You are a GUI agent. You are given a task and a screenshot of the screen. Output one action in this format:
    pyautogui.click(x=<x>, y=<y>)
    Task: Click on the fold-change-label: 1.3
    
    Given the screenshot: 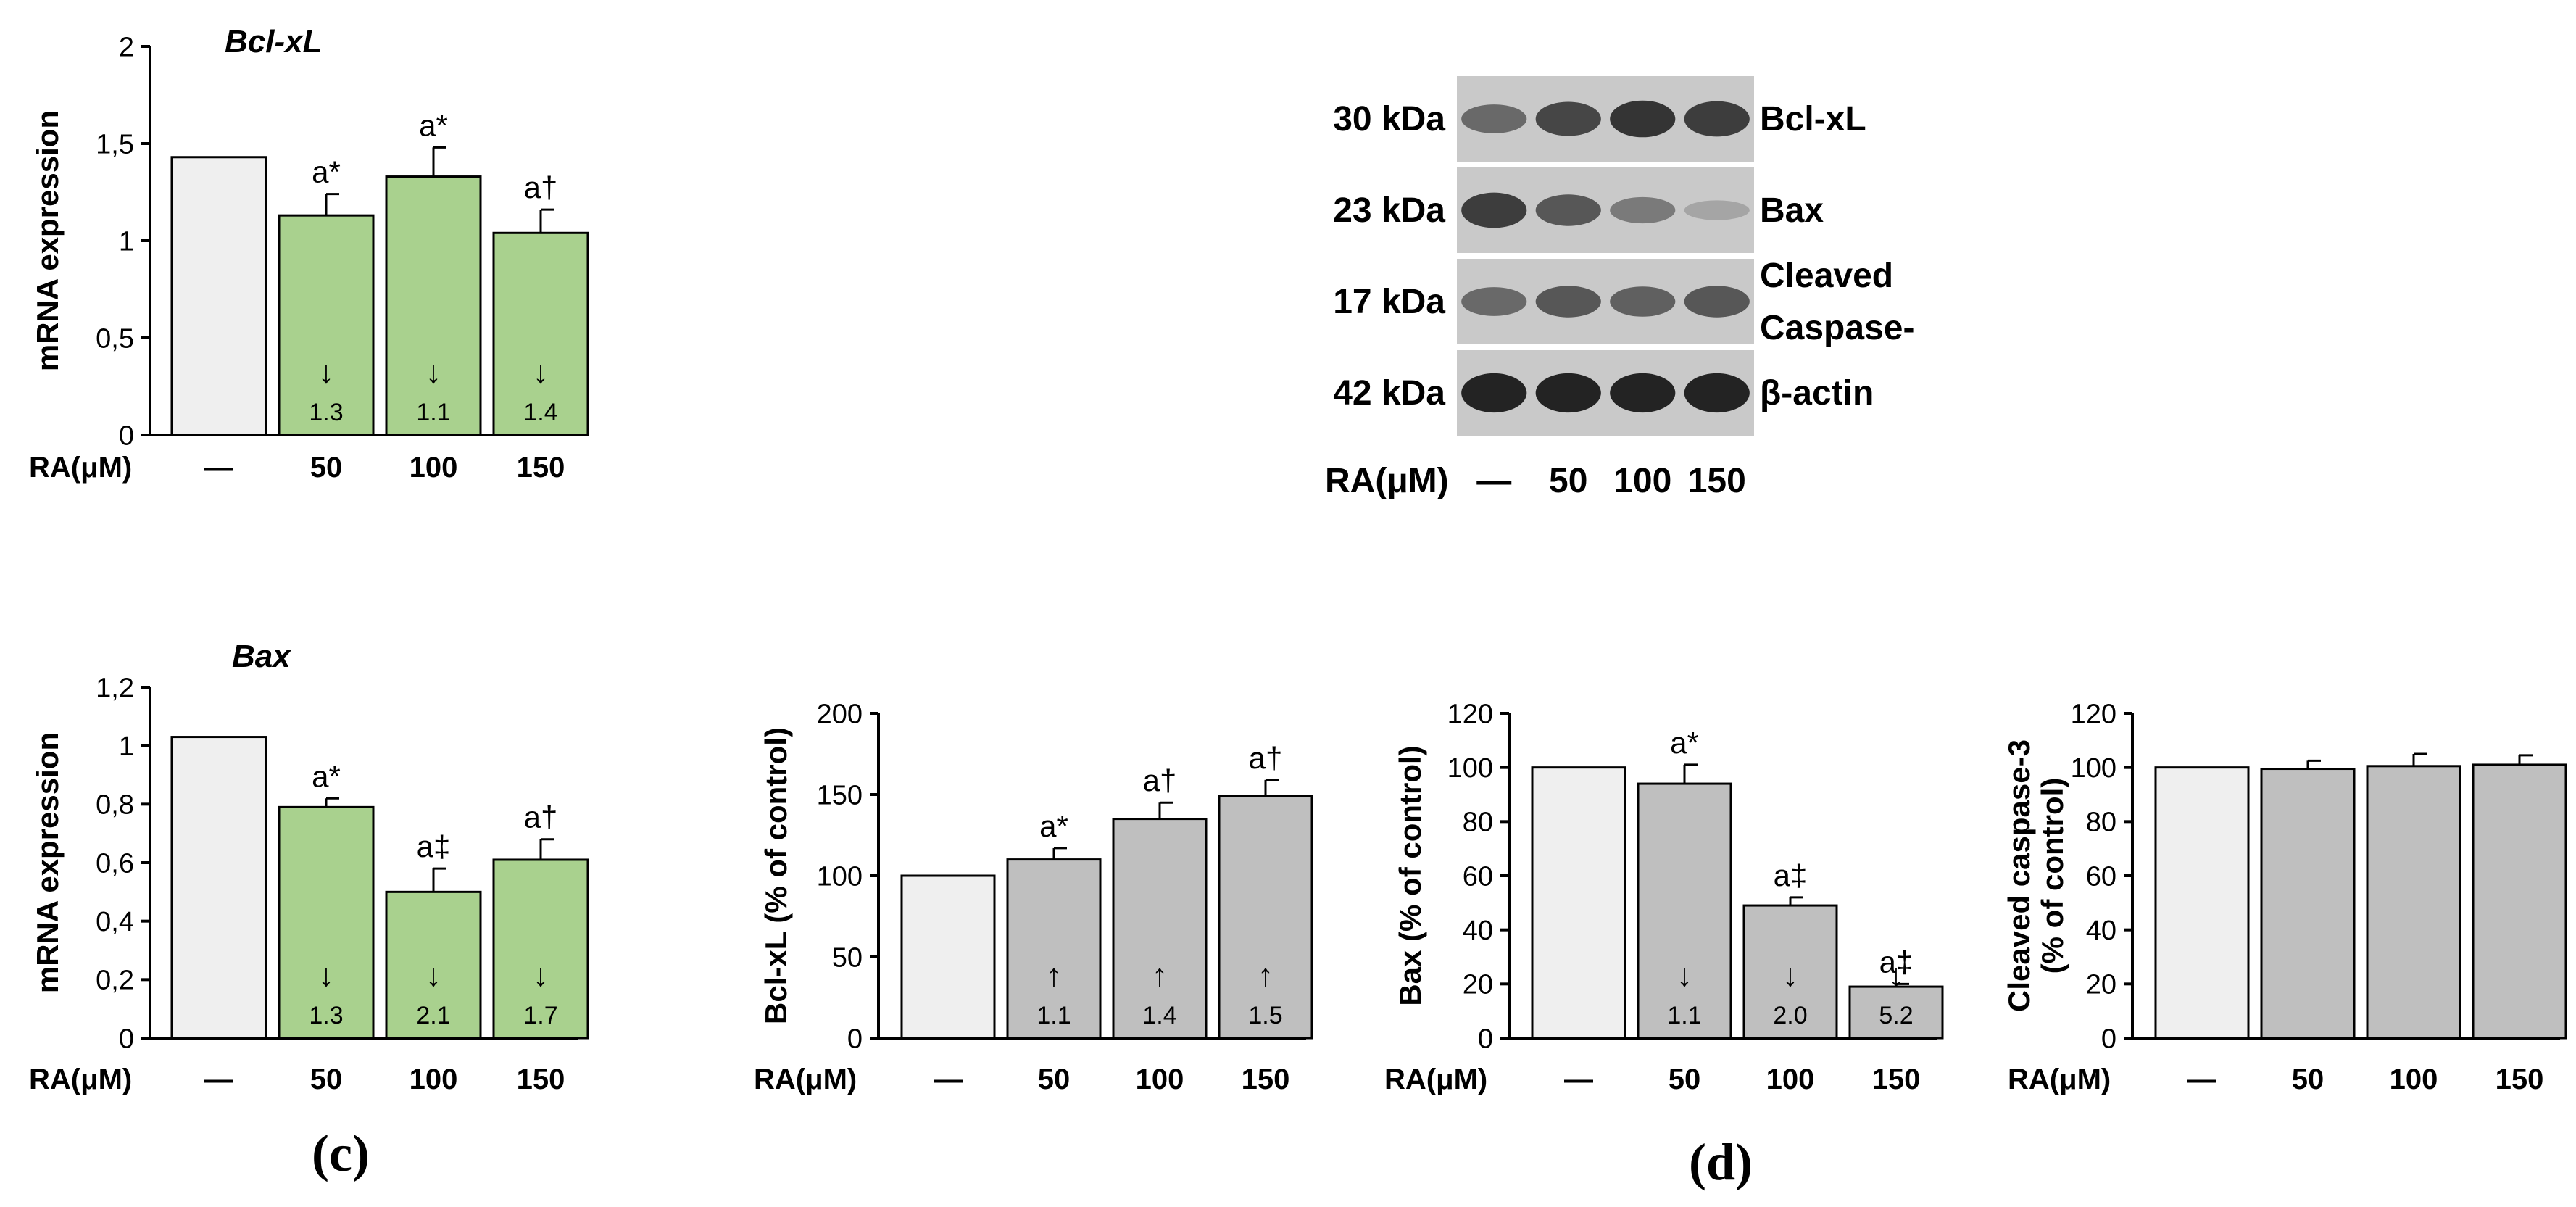 What is the action you would take?
    pyautogui.click(x=326, y=1015)
    